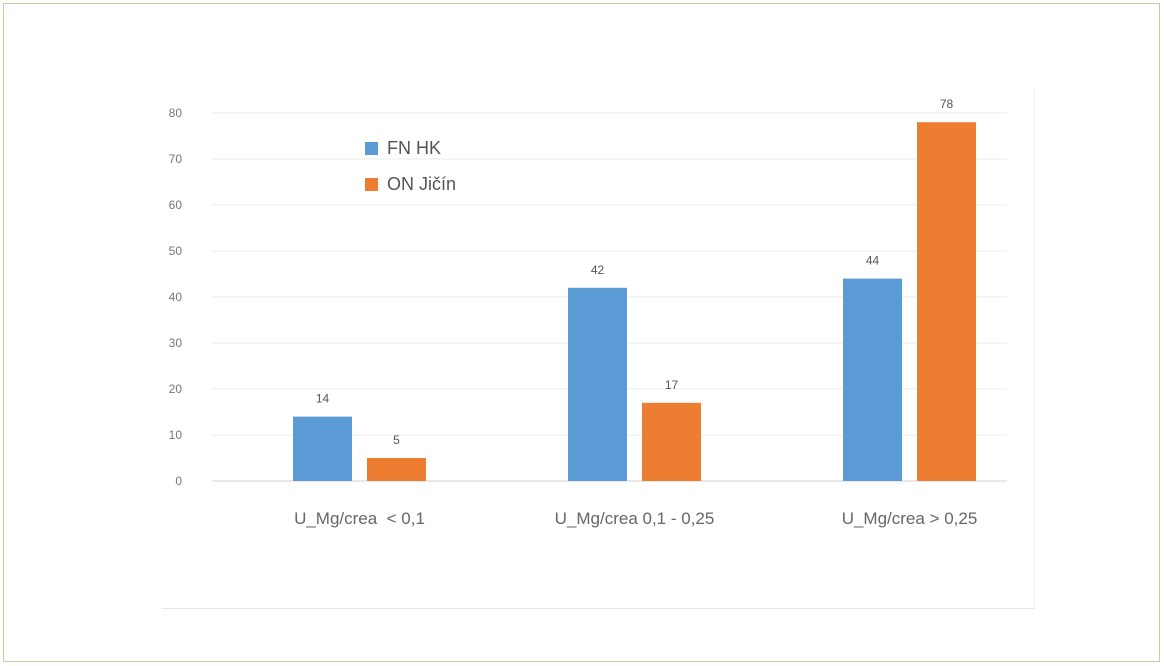  Describe the element at coordinates (672, 385) in the screenshot. I see `data-label: 17` at that location.